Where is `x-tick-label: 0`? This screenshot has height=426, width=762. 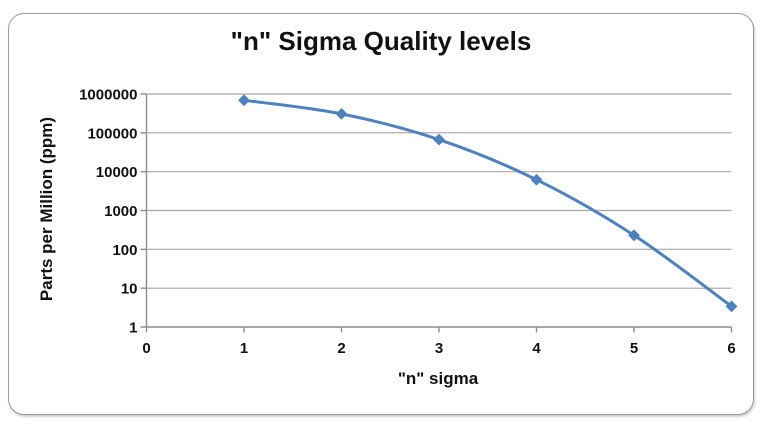 x-tick-label: 0 is located at coordinates (146, 348).